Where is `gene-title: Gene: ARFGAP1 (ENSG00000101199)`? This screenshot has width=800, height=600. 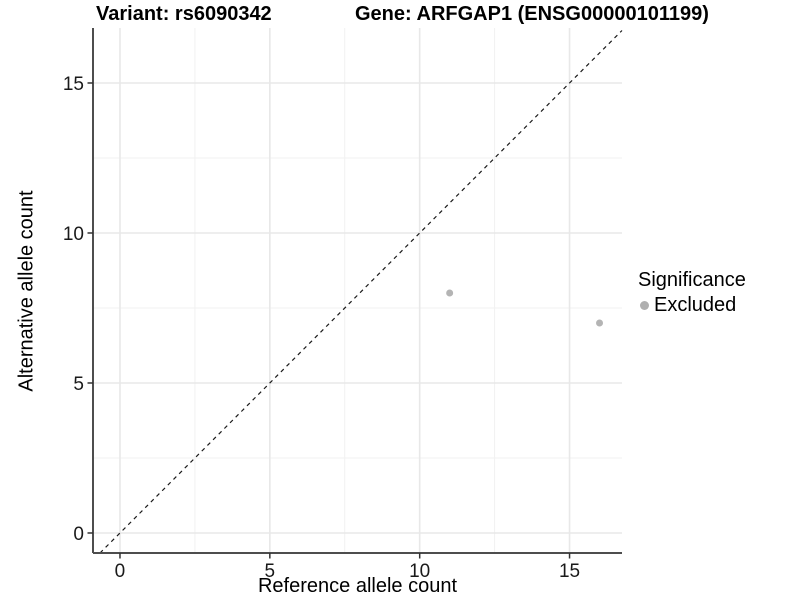 gene-title: Gene: ARFGAP1 (ENSG00000101199) is located at coordinates (532, 14).